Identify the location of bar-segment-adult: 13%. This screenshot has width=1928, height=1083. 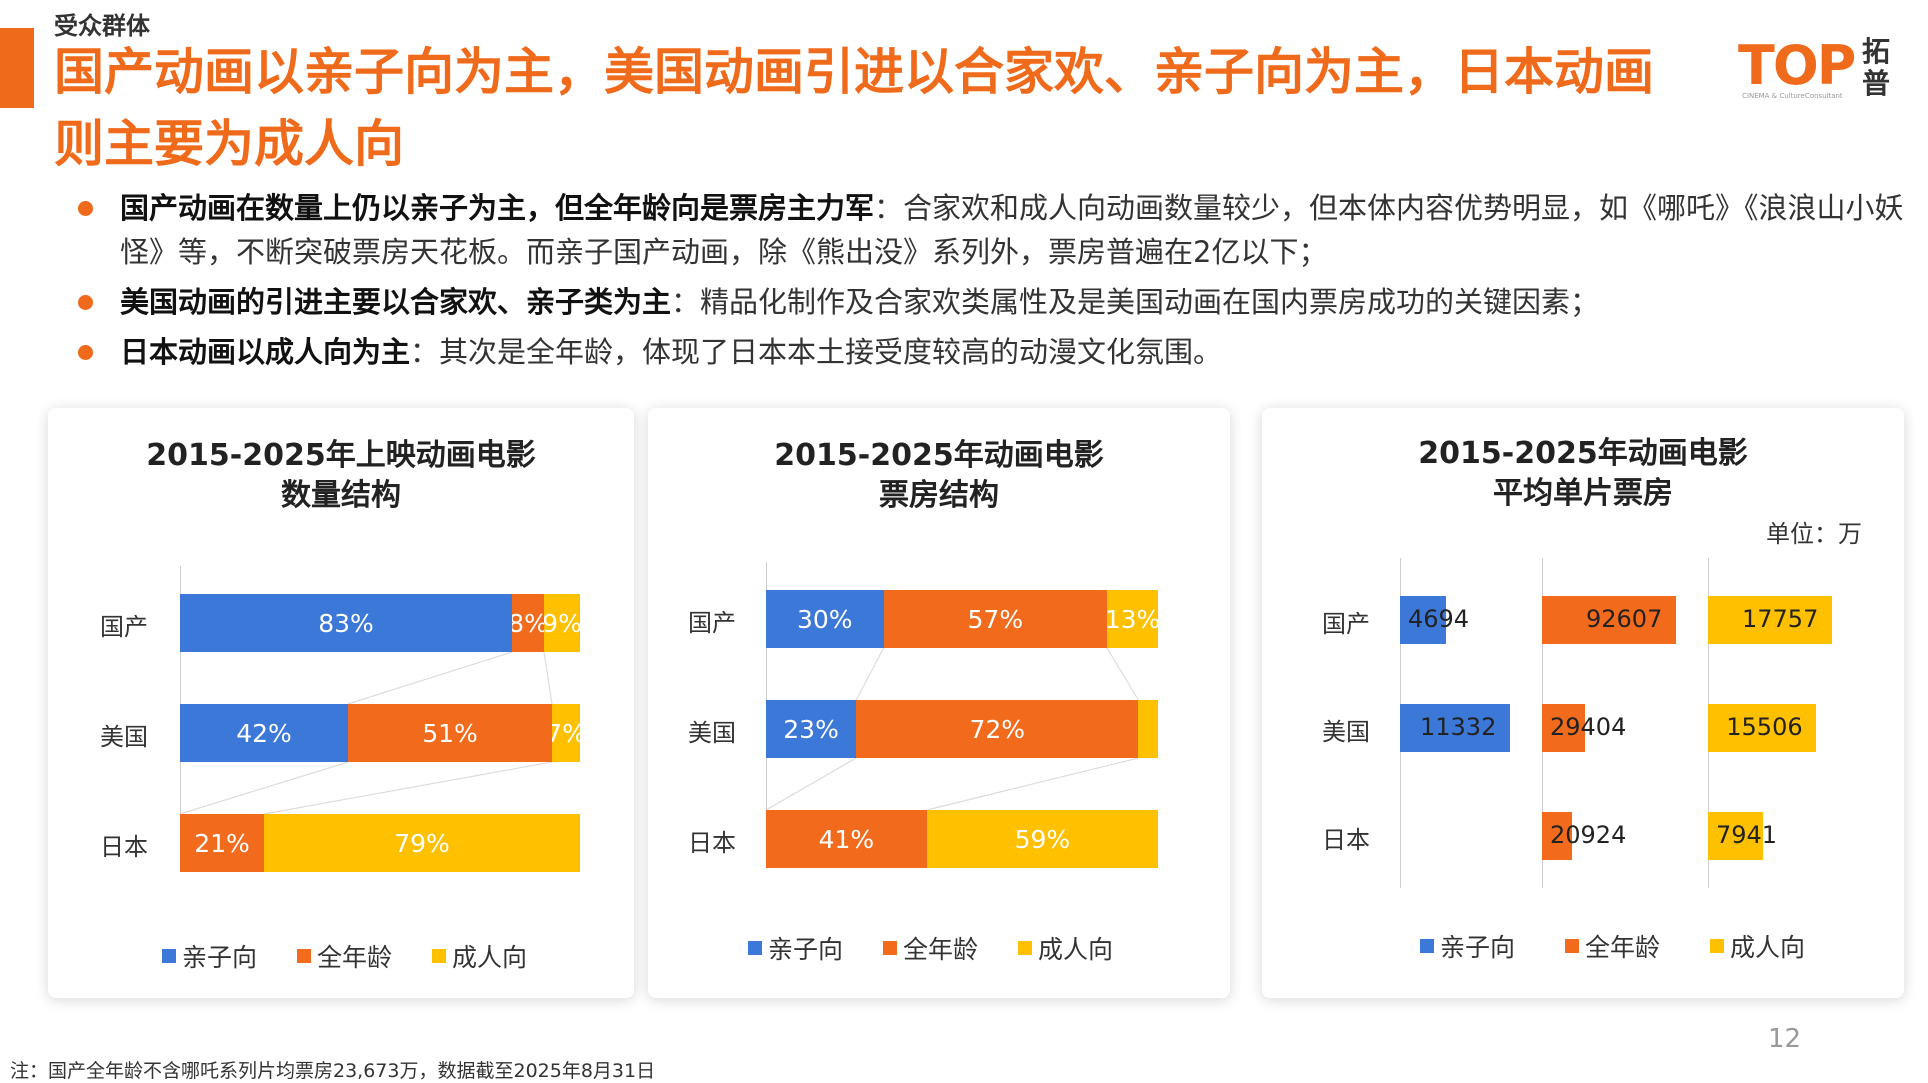
(1132, 619).